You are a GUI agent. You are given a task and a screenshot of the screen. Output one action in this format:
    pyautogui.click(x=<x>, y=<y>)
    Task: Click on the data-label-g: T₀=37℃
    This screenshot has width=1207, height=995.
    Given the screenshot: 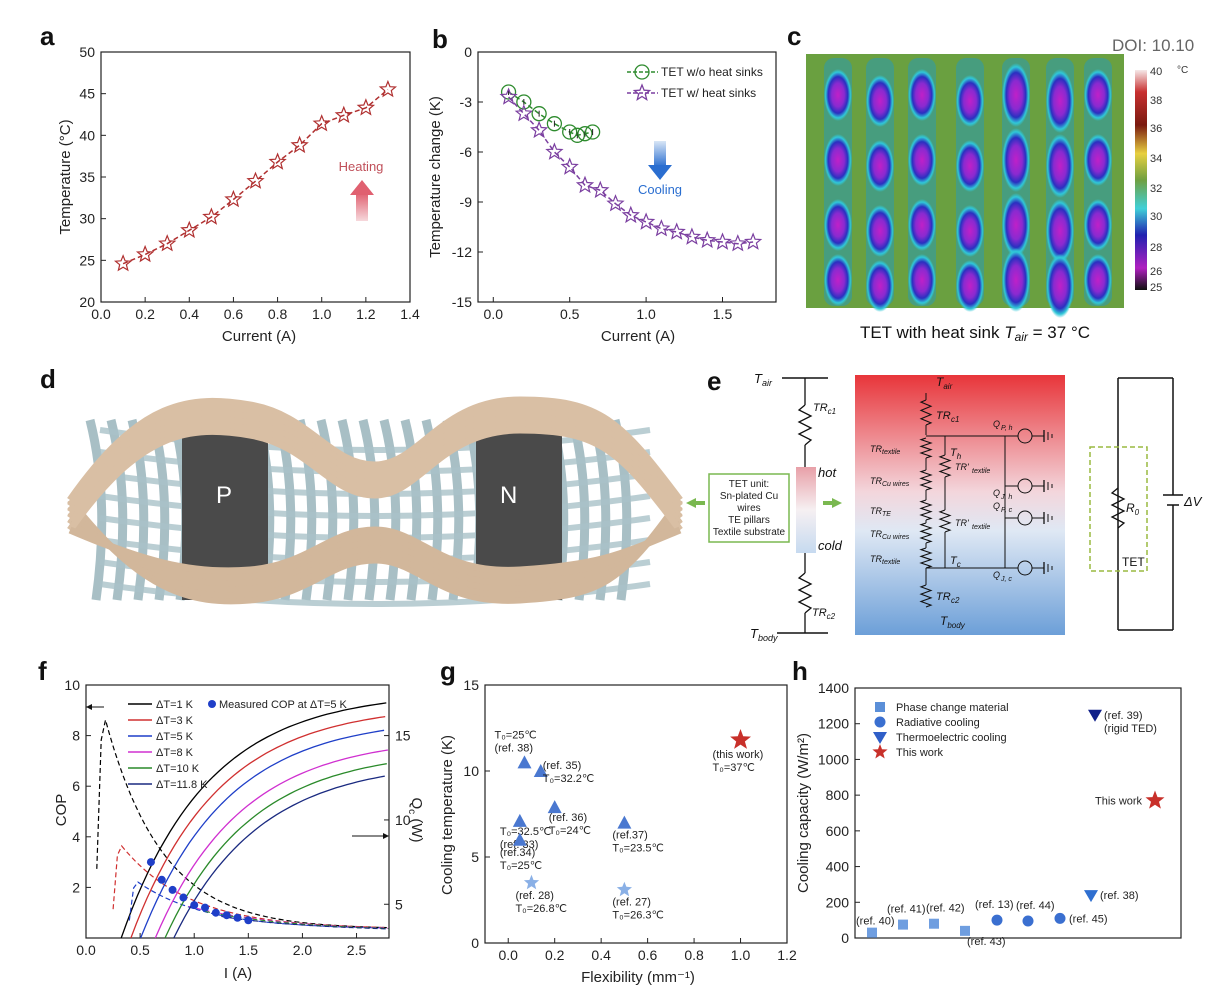 What is the action you would take?
    pyautogui.click(x=734, y=768)
    